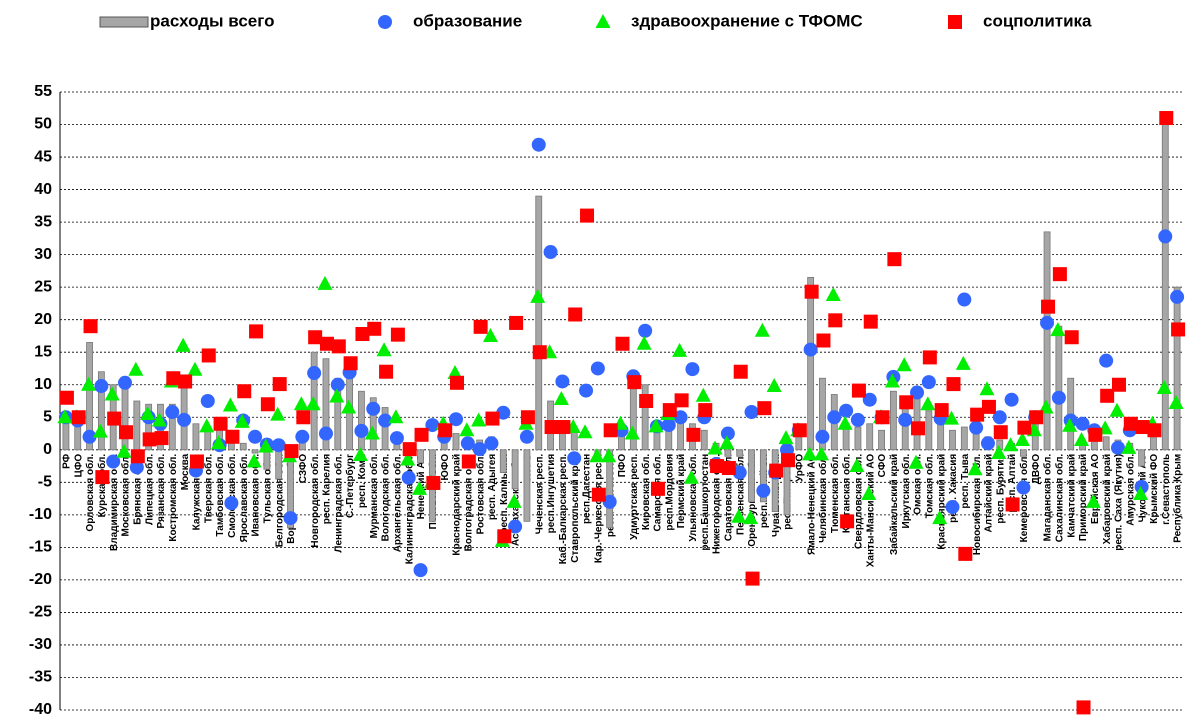 The width and height of the screenshot is (1186, 718). What do you see at coordinates (445, 467) in the screenshot?
I see `x-tick-label: ЮФО` at bounding box center [445, 467].